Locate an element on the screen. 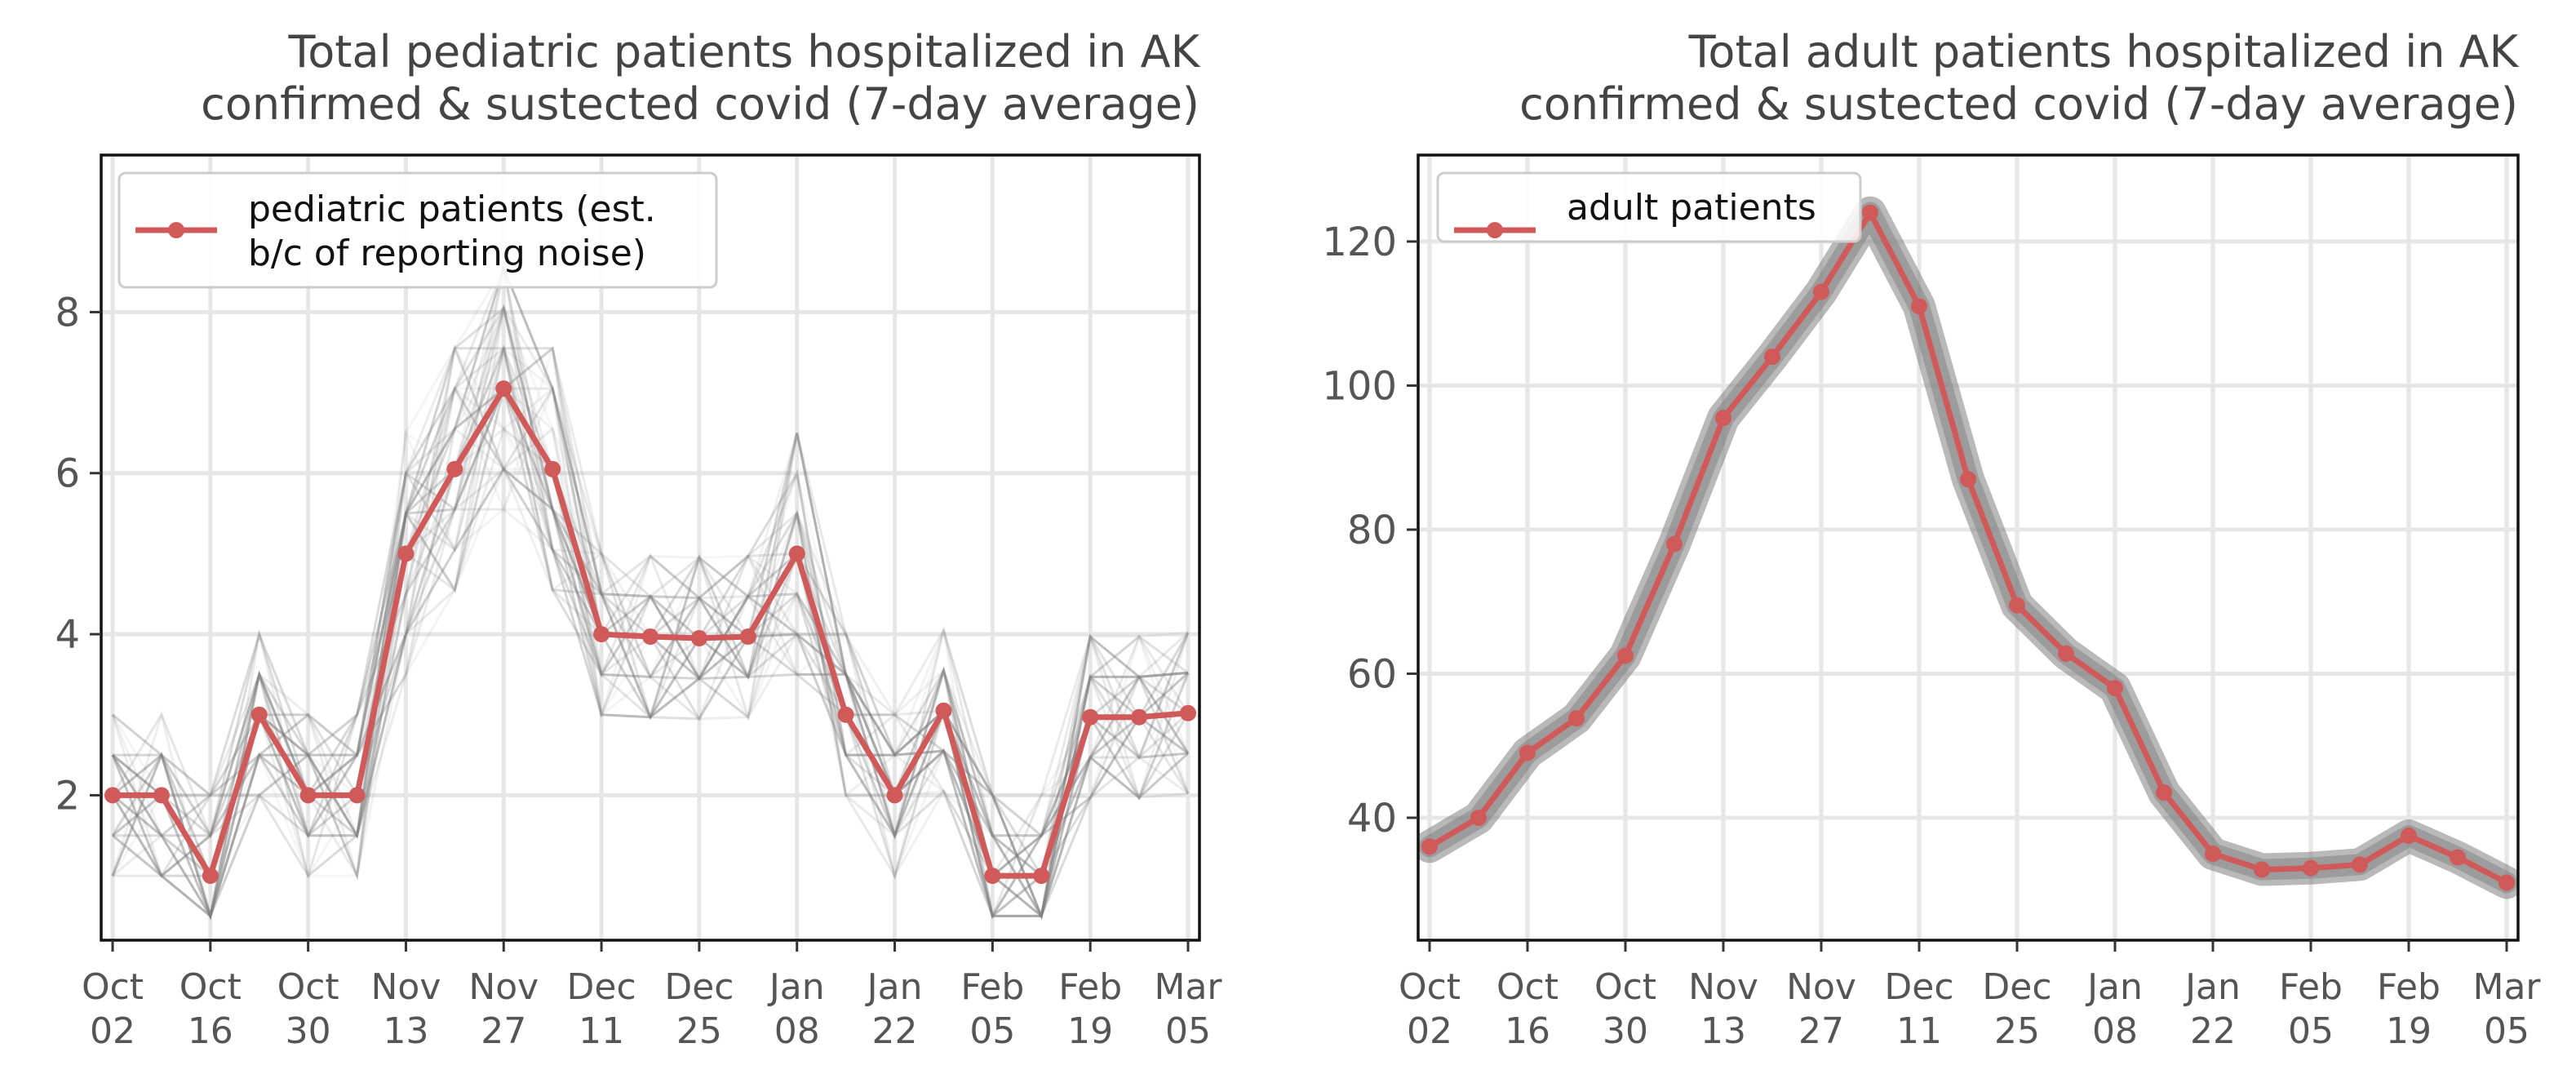 Image resolution: width=2576 pixels, height=1092 pixels. y-tick-label: 80 is located at coordinates (1372, 530).